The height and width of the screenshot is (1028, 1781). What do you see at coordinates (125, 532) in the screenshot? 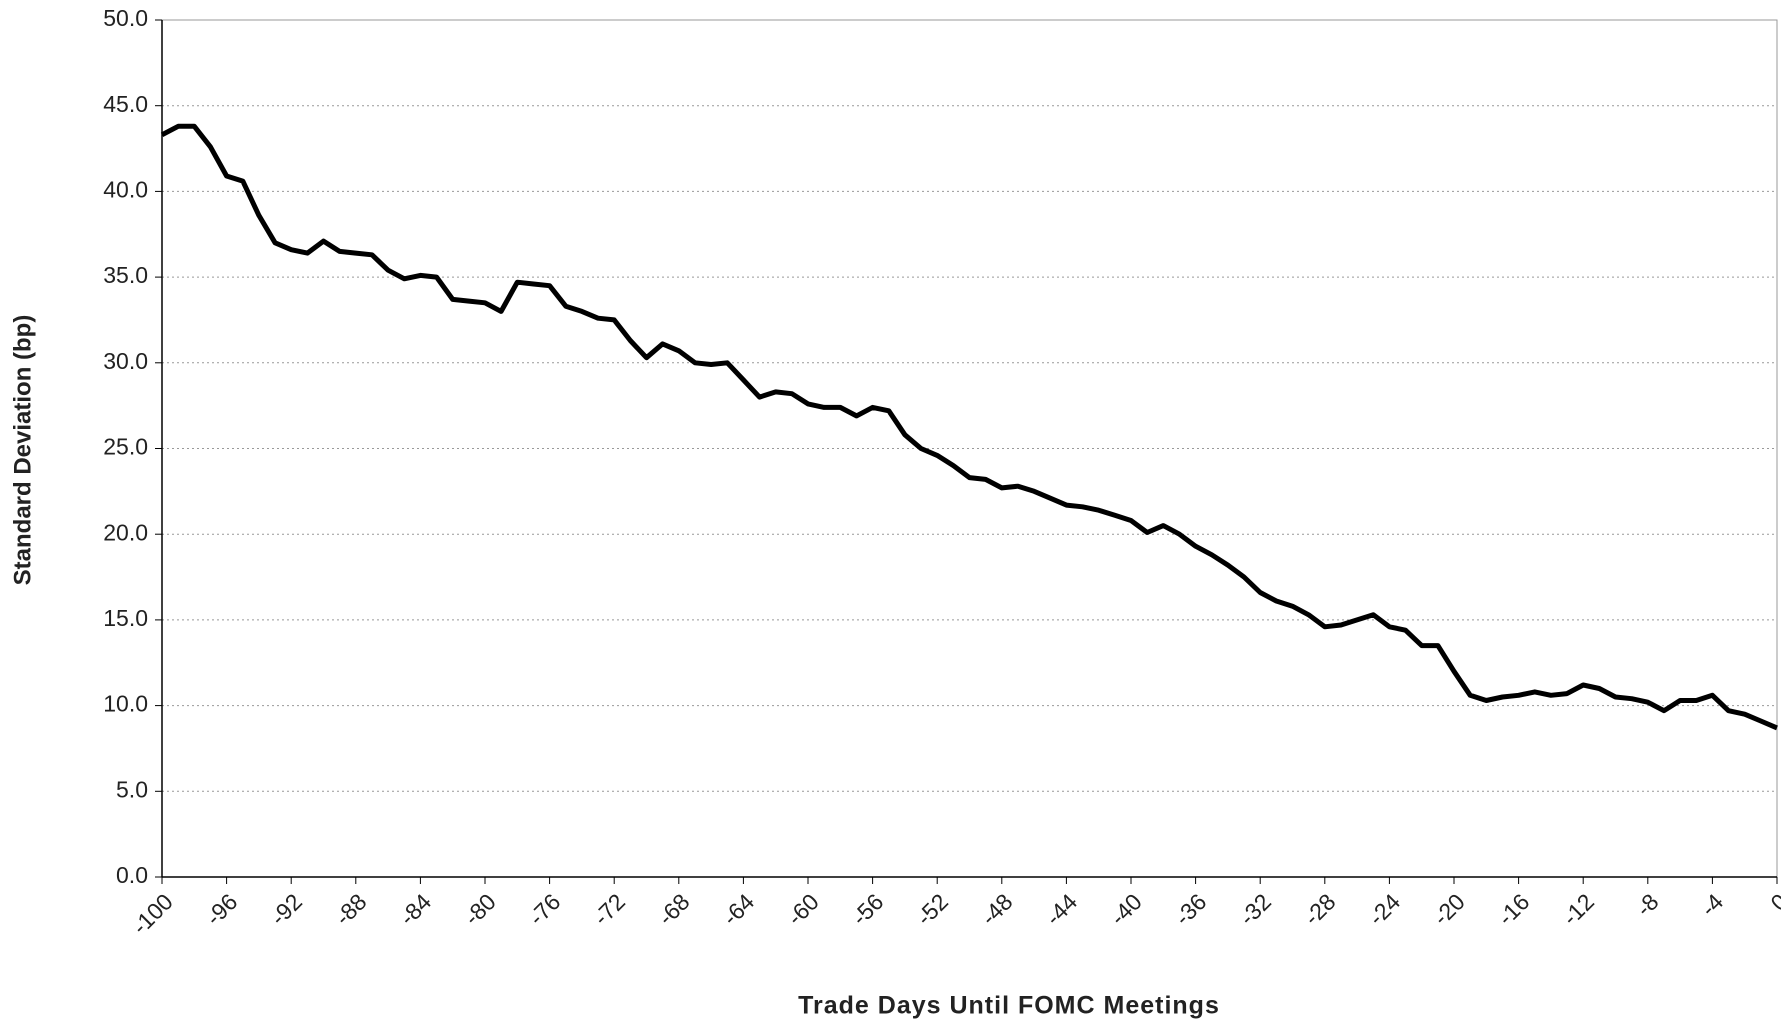
I see `y-tick-label: 20.0` at bounding box center [125, 532].